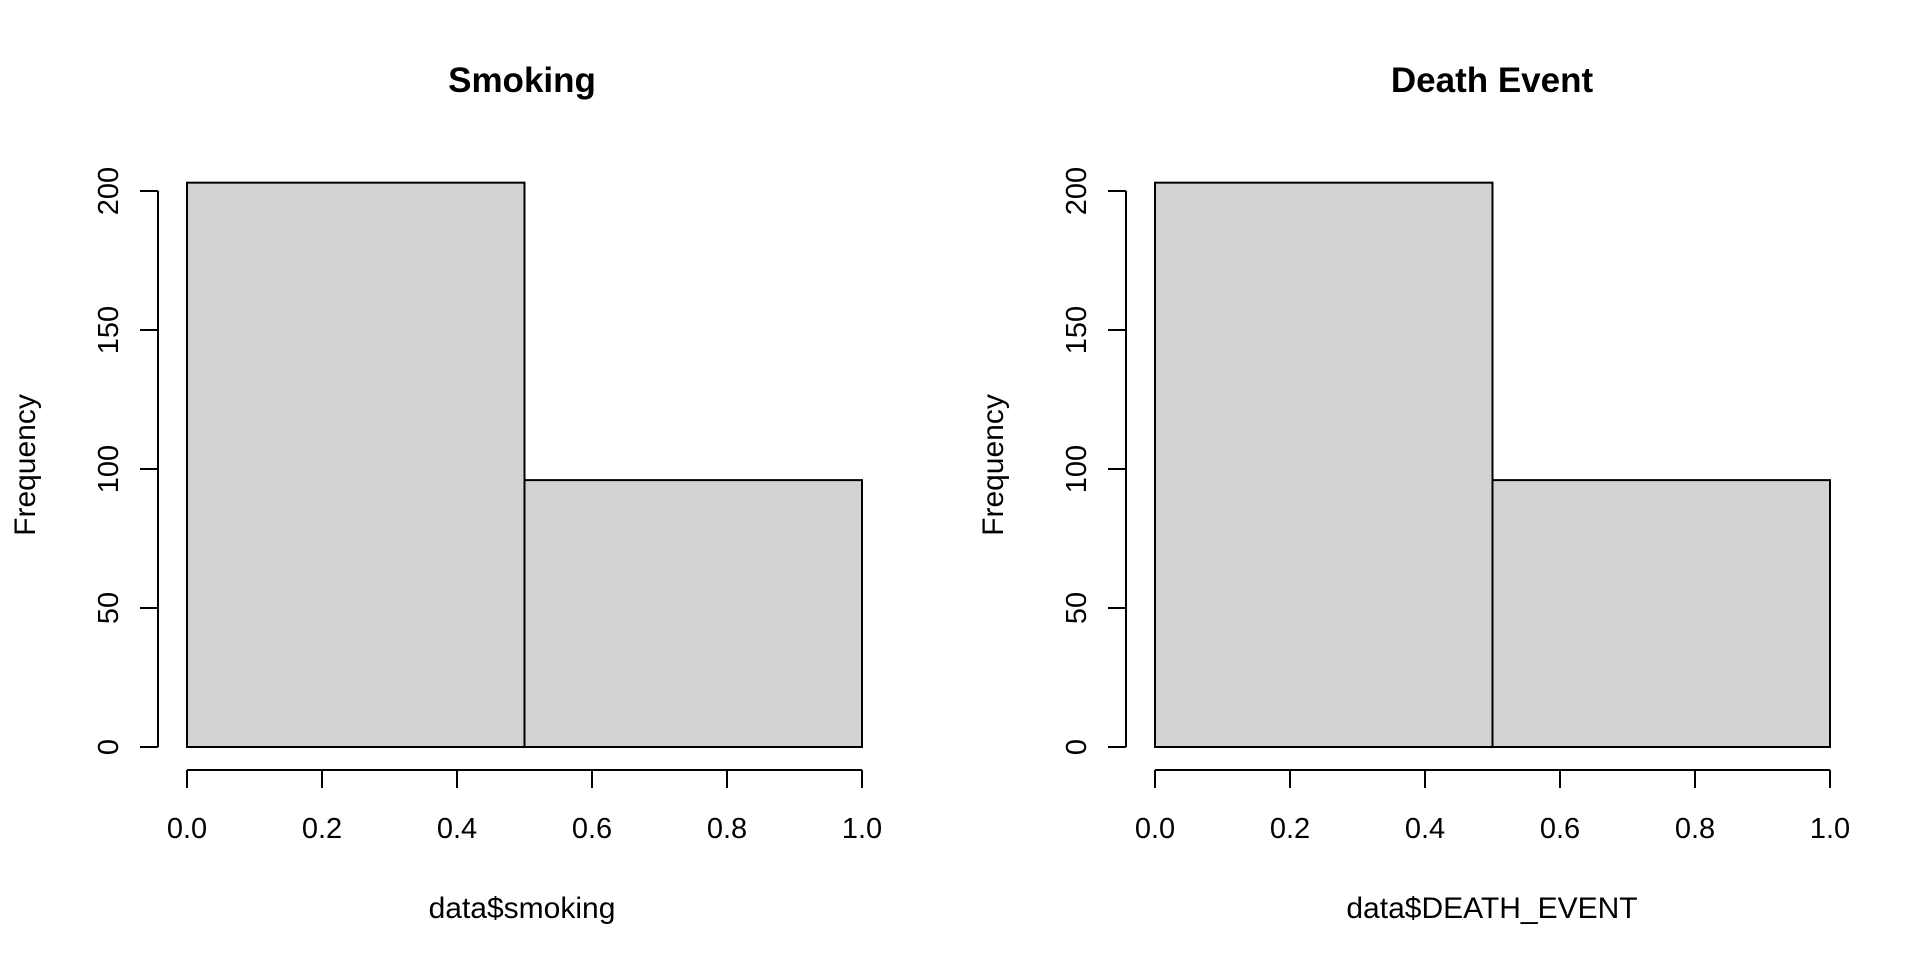 Image resolution: width=1920 pixels, height=960 pixels. Describe the element at coordinates (522, 80) in the screenshot. I see `chart-title: Smoking` at that location.